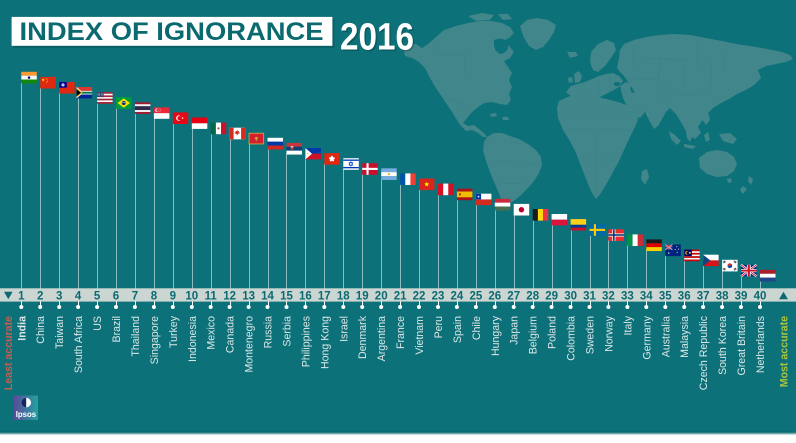  What do you see at coordinates (21, 297) in the screenshot?
I see `svg-text: 1` at bounding box center [21, 297].